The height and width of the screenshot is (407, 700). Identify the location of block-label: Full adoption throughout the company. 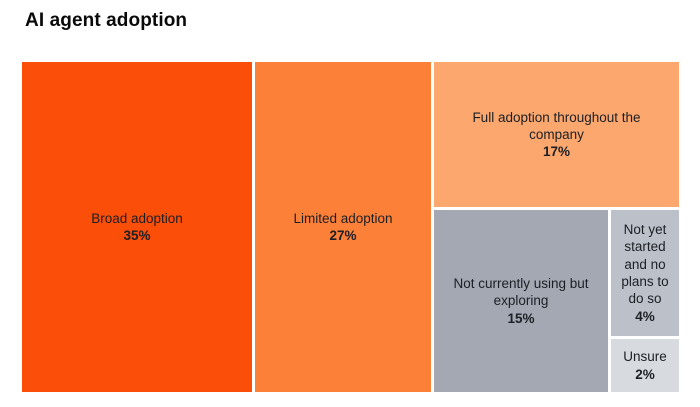
(556, 125).